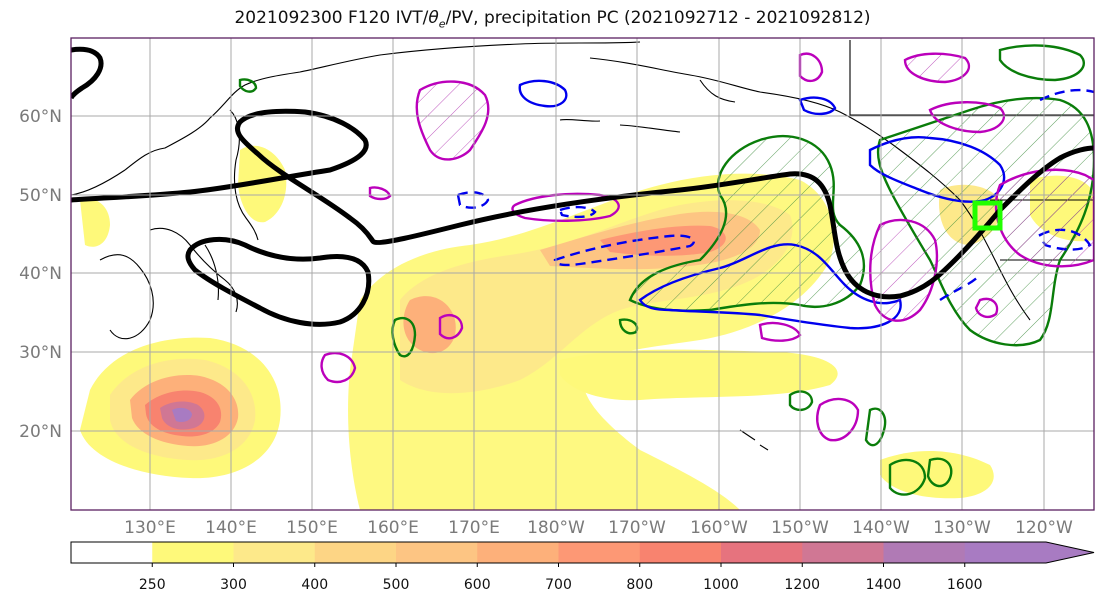  What do you see at coordinates (312, 528) in the screenshot?
I see `lon-label: 150°E` at bounding box center [312, 528].